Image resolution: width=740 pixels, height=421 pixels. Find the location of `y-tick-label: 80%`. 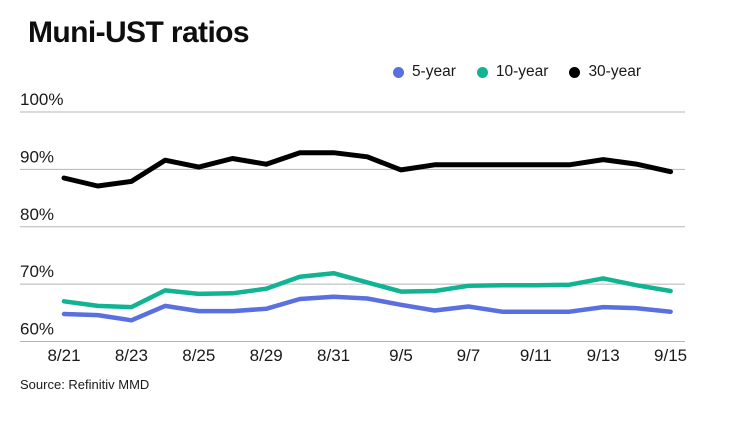

y-tick-label: 80% is located at coordinates (37, 214).